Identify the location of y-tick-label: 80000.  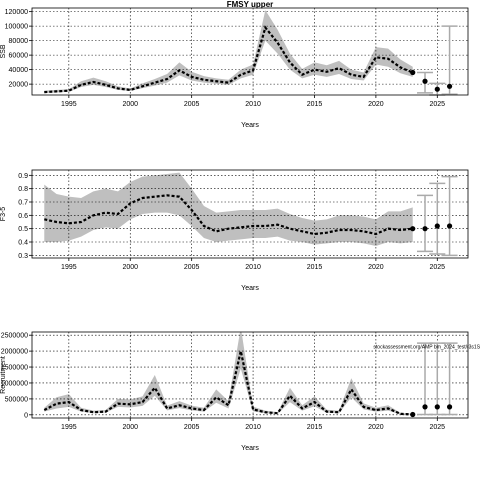
(19, 41).